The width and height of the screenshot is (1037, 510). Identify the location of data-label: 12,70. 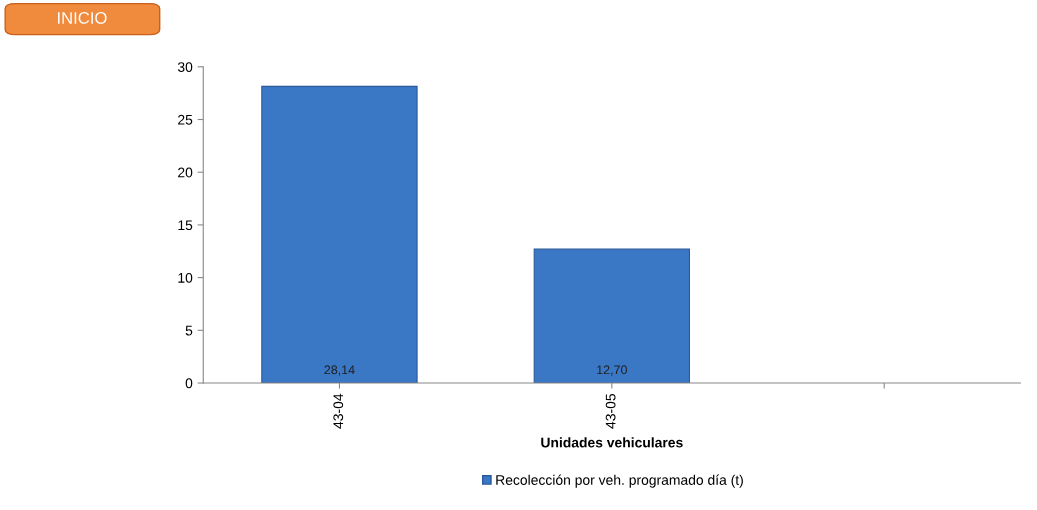
(612, 370).